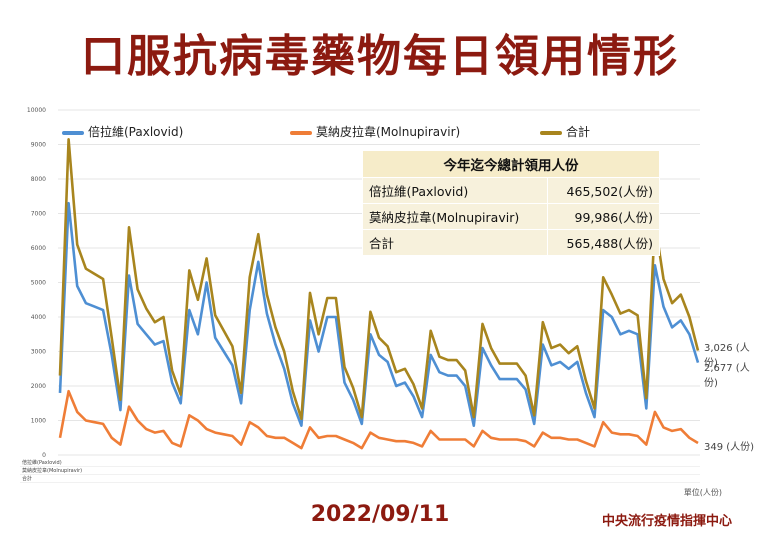 The width and height of the screenshot is (760, 538). I want to click on legend-swatch-molnupiravir, so click(301, 132).